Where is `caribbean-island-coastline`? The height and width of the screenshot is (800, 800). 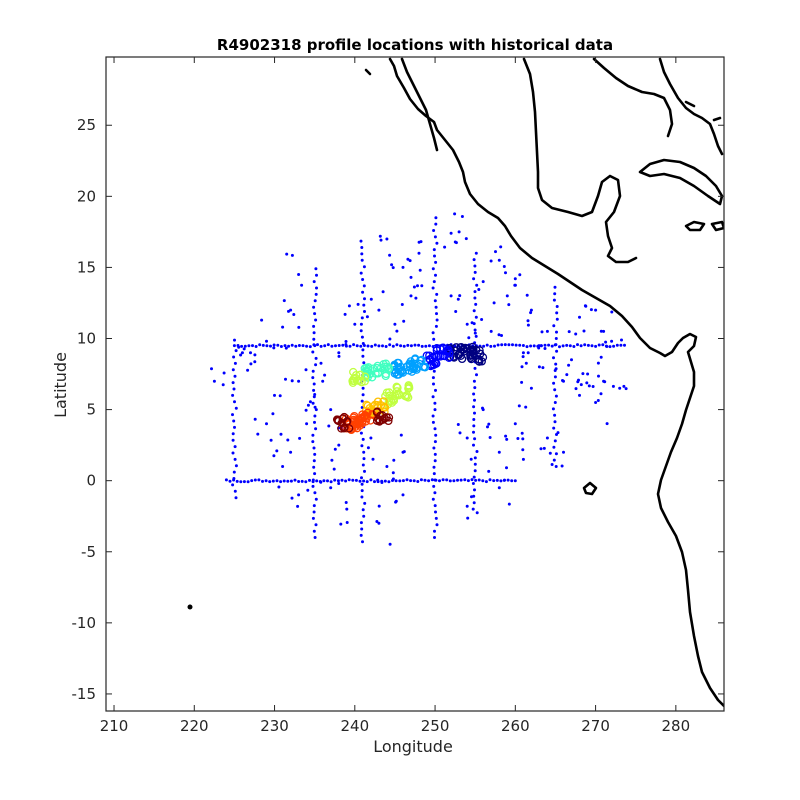 caribbean-island-coastline is located at coordinates (717, 226).